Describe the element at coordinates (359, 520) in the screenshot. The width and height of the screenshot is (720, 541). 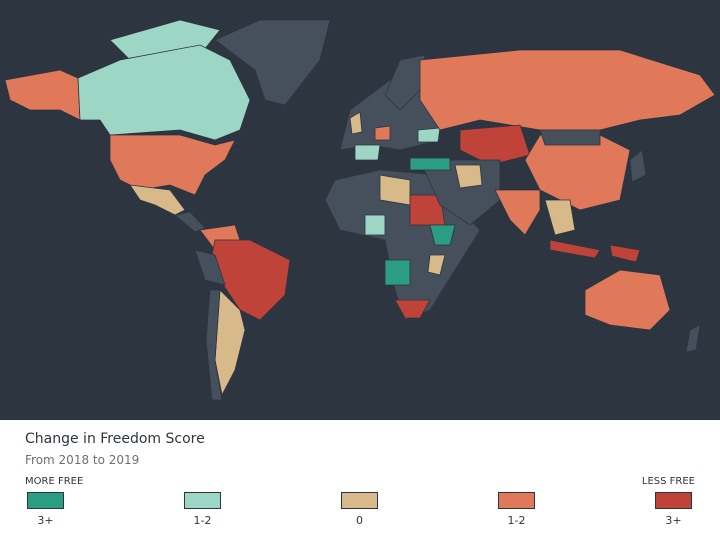
I see `legend-item-label: 0` at that location.